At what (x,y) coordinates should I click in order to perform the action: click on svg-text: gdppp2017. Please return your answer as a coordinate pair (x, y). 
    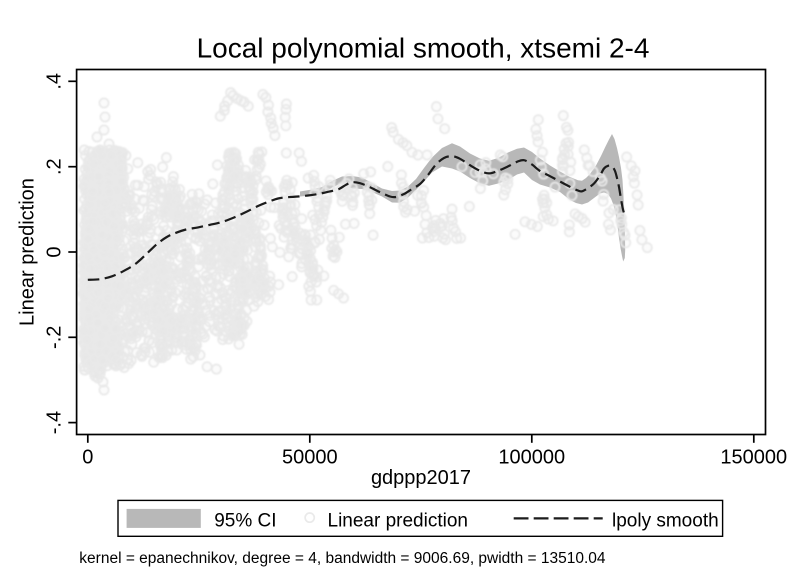
    Looking at the image, I should click on (421, 478).